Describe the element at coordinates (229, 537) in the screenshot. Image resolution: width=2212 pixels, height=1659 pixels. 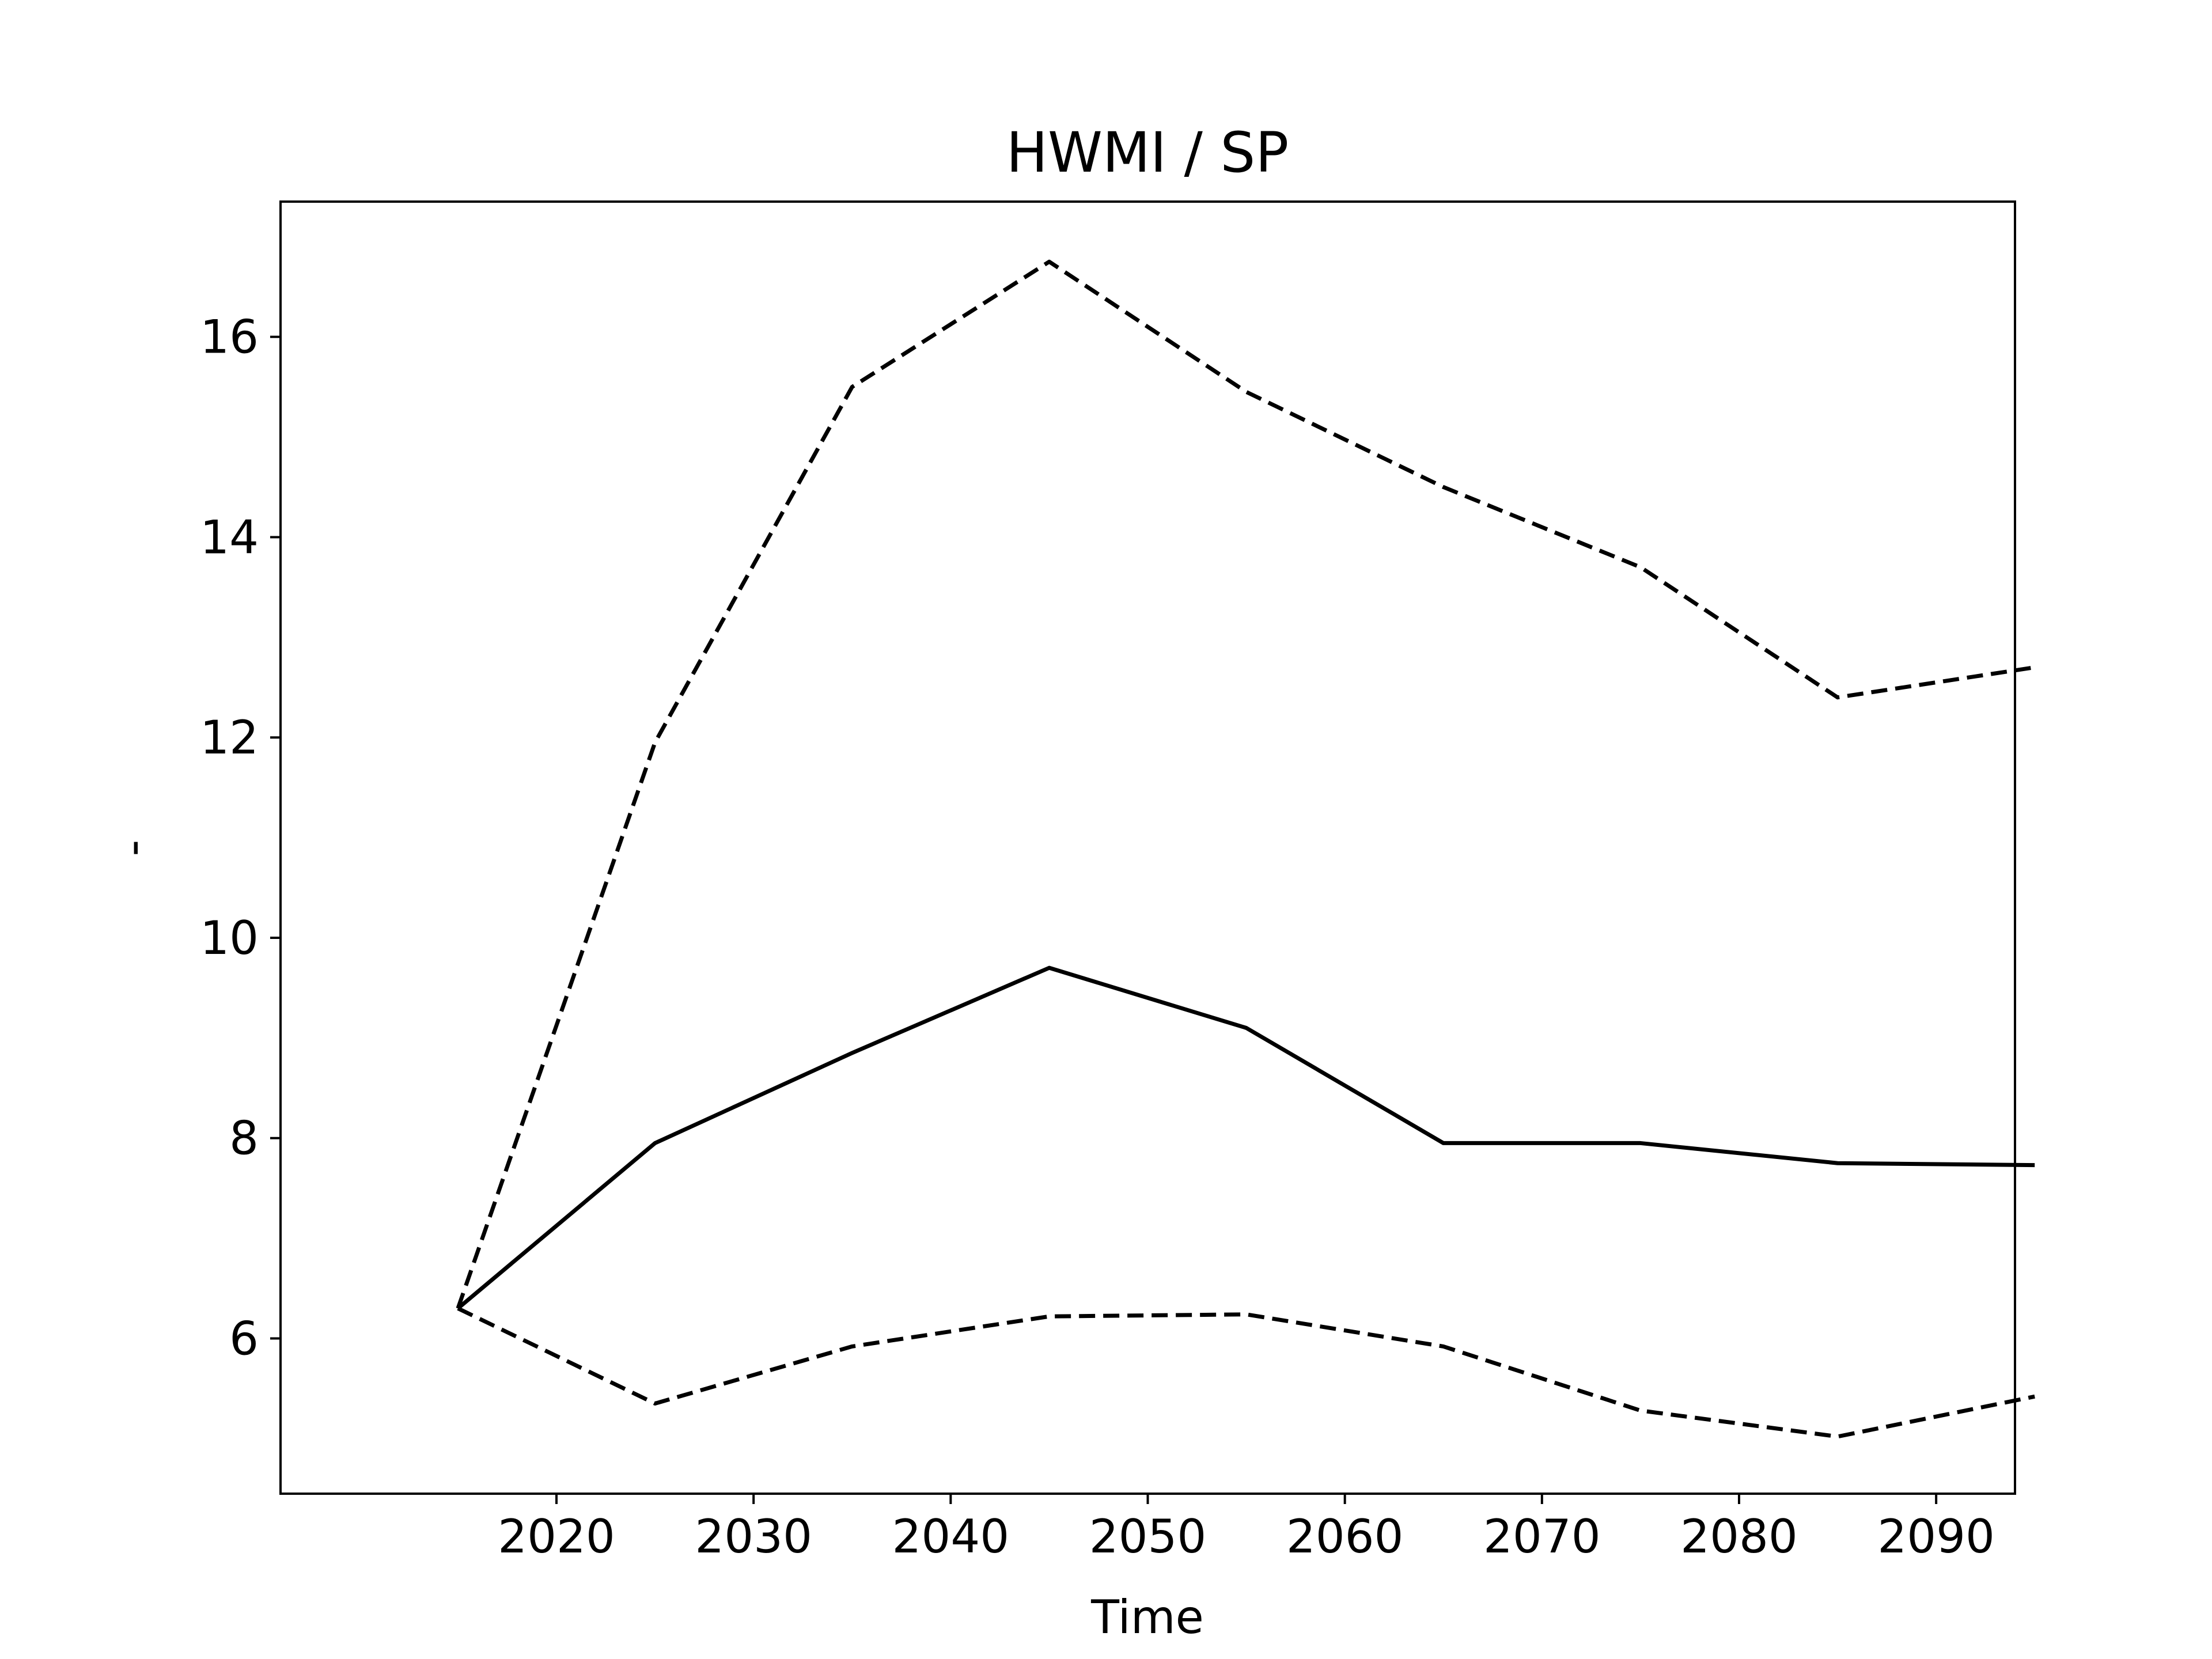
I see `y-tick-label: 14` at that location.